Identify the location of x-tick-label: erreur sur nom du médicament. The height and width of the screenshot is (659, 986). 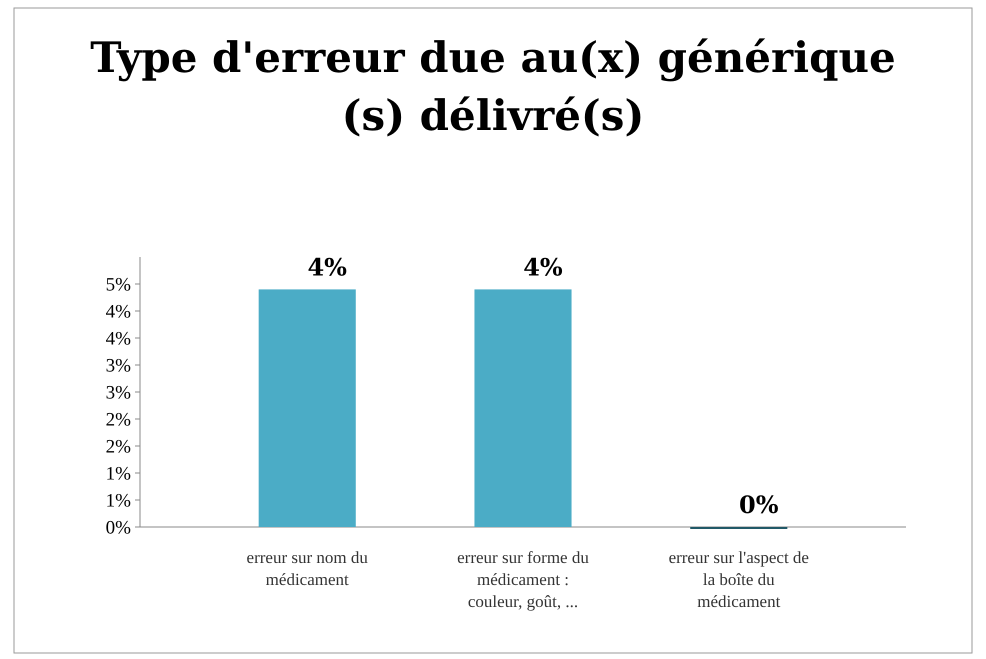
(307, 568).